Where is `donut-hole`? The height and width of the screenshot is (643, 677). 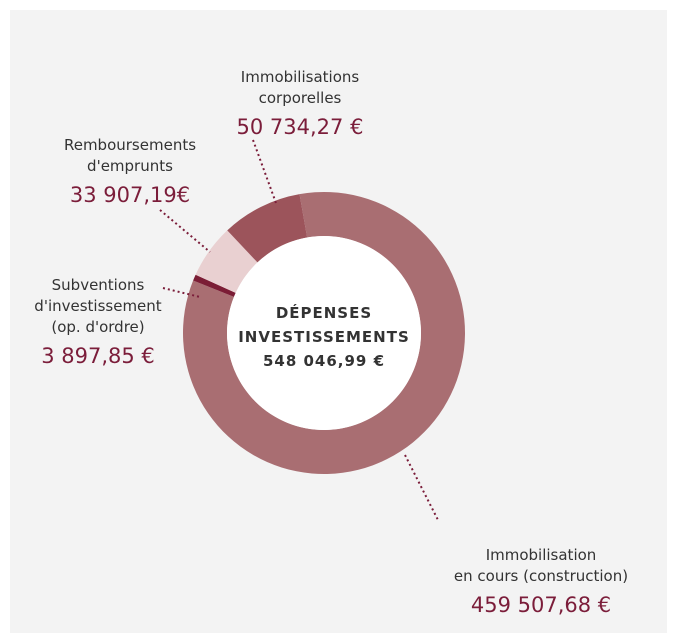
donut-hole is located at coordinates (324, 333).